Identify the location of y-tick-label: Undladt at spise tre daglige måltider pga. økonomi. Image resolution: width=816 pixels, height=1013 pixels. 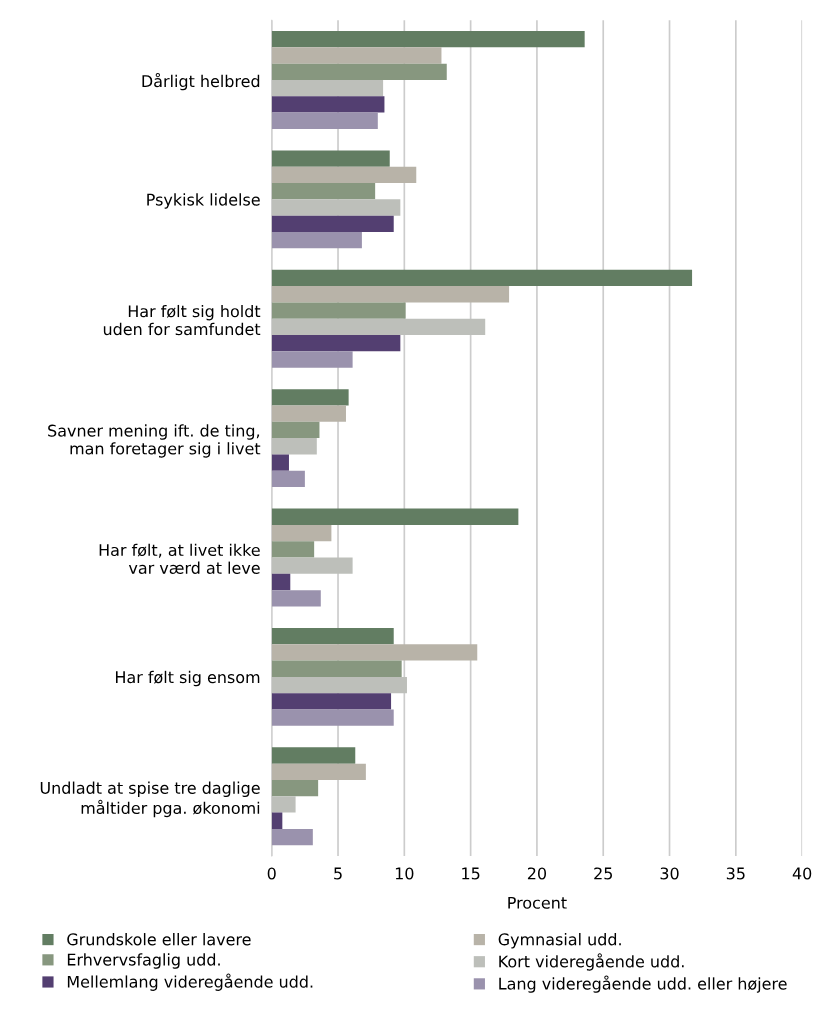
(150, 799).